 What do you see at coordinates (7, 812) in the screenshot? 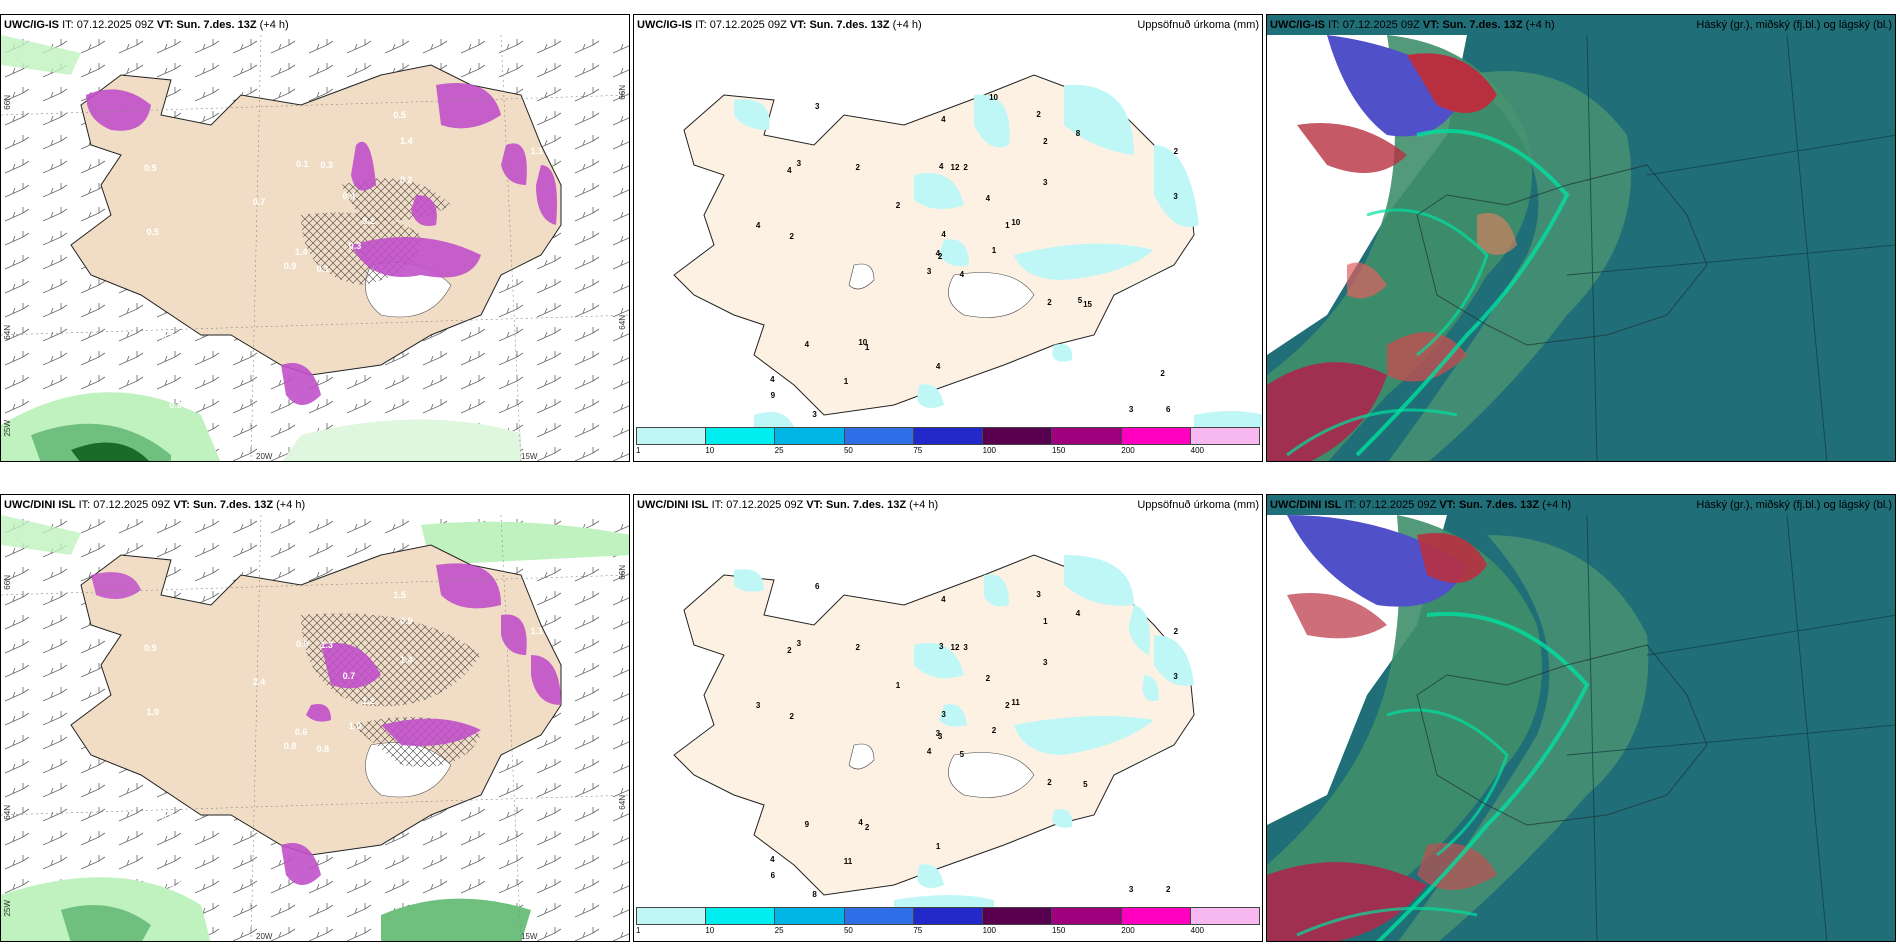
I see `lat-tick-64: 64N` at bounding box center [7, 812].